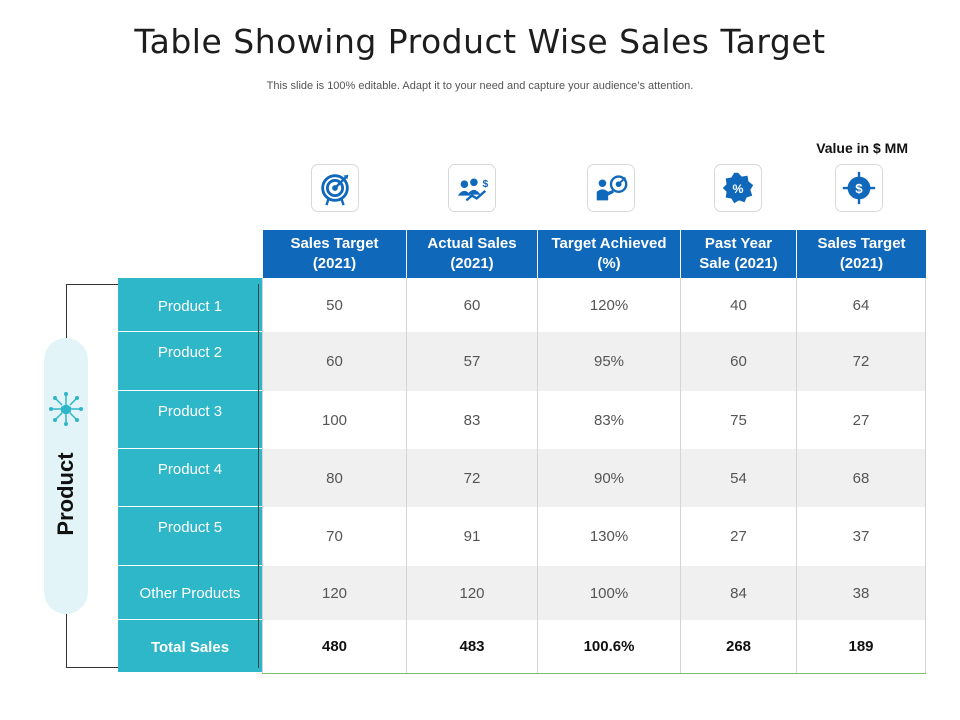 The image size is (960, 720). I want to click on table-row: 60 57 95% 60 72, so click(594, 361).